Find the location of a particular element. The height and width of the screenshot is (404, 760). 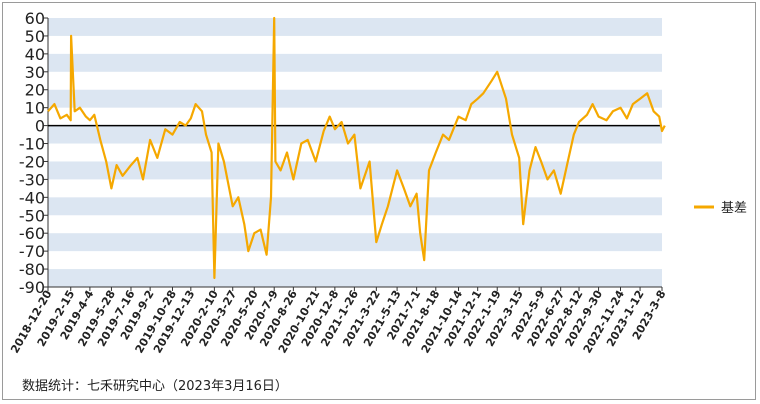

y-tick-label: -20 is located at coordinates (32, 161).